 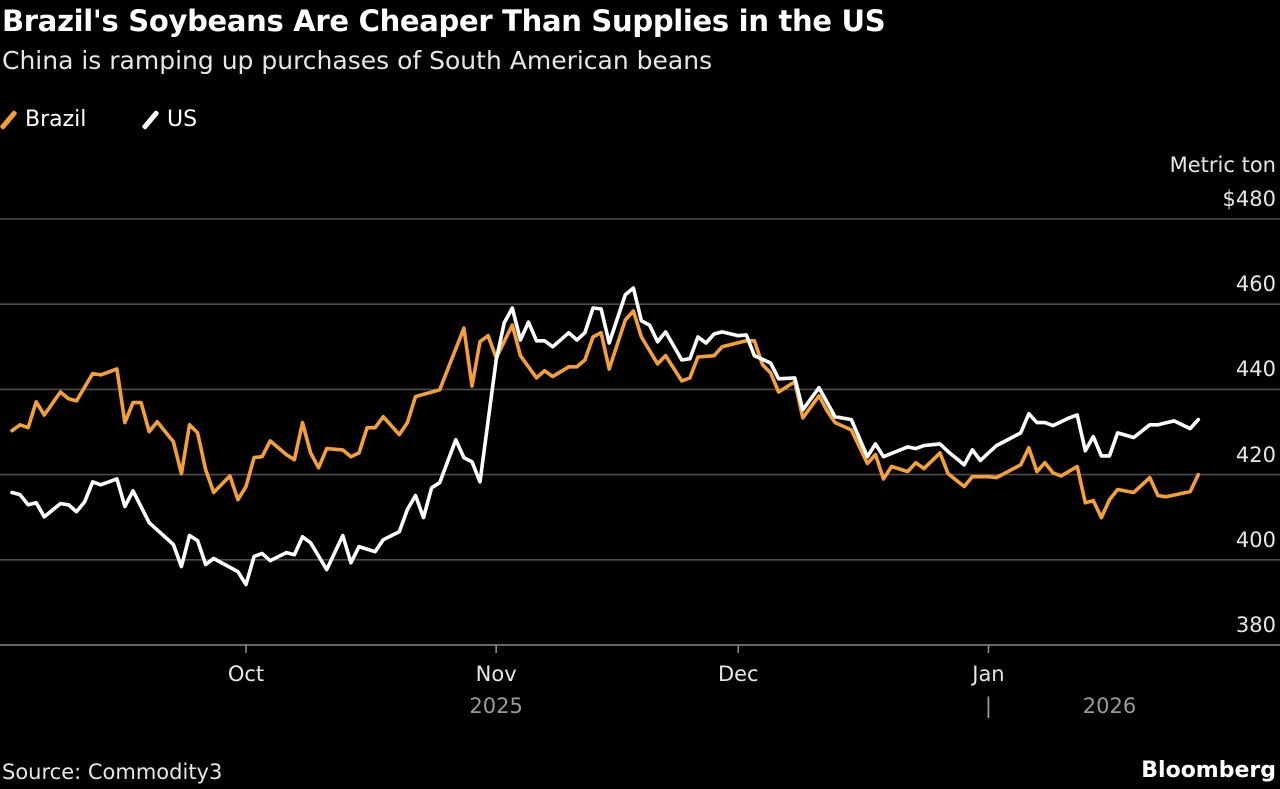 What do you see at coordinates (738, 674) in the screenshot?
I see `x-tick-label: Dec` at bounding box center [738, 674].